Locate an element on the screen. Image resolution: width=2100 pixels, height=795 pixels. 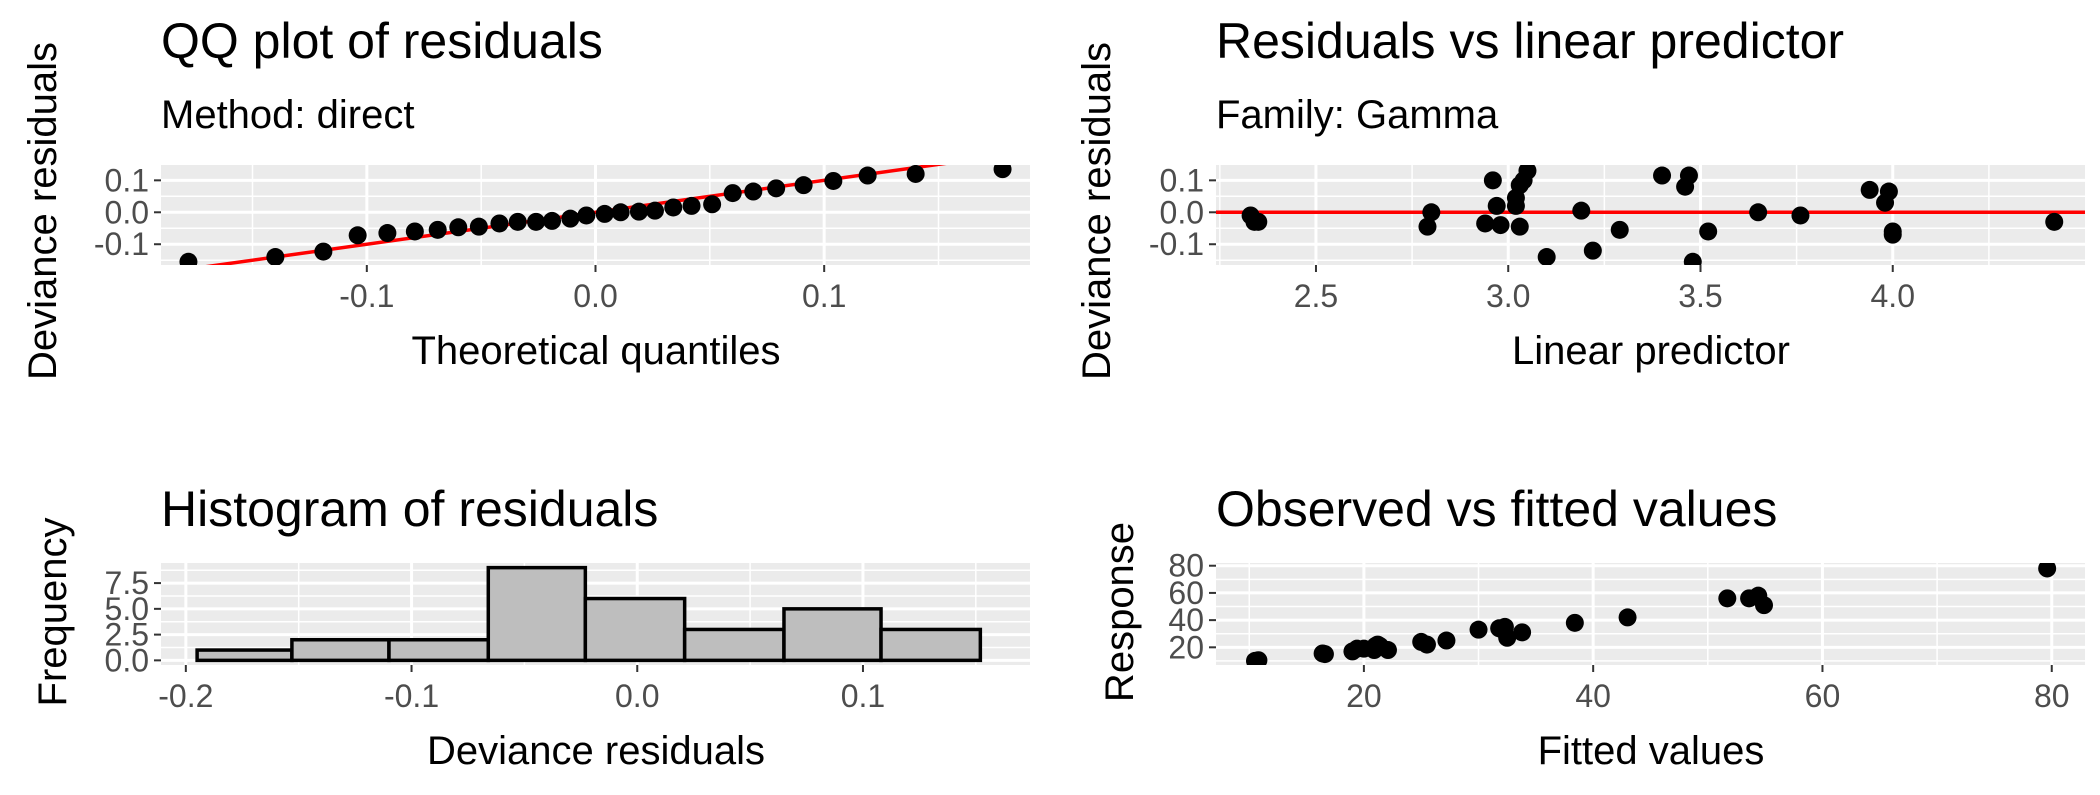
qq-reference-line is located at coordinates (576, 215).